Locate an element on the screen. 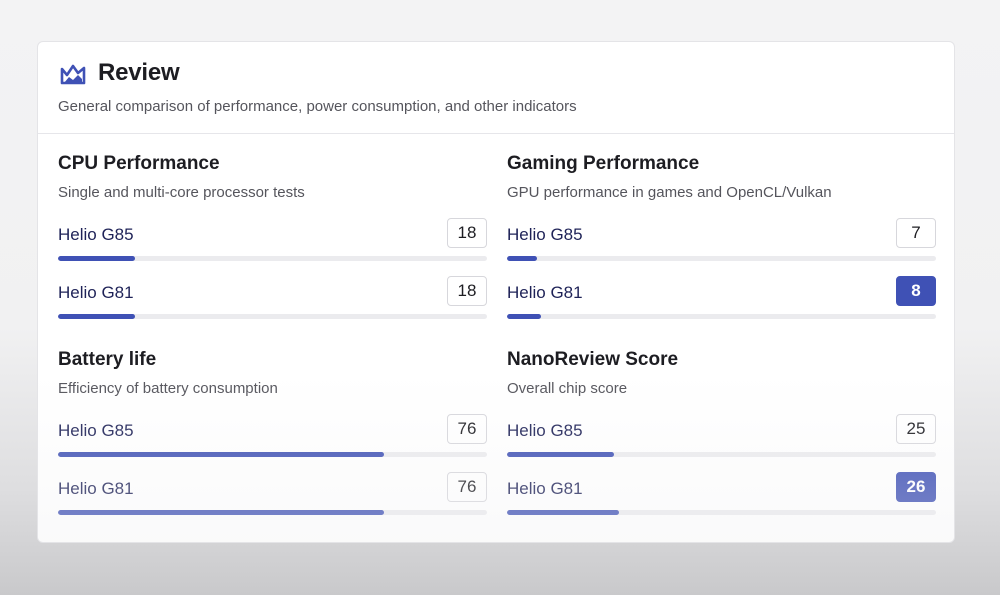 The height and width of the screenshot is (595, 1000). section-subtitle: Efficiency of battery consumption is located at coordinates (168, 388).